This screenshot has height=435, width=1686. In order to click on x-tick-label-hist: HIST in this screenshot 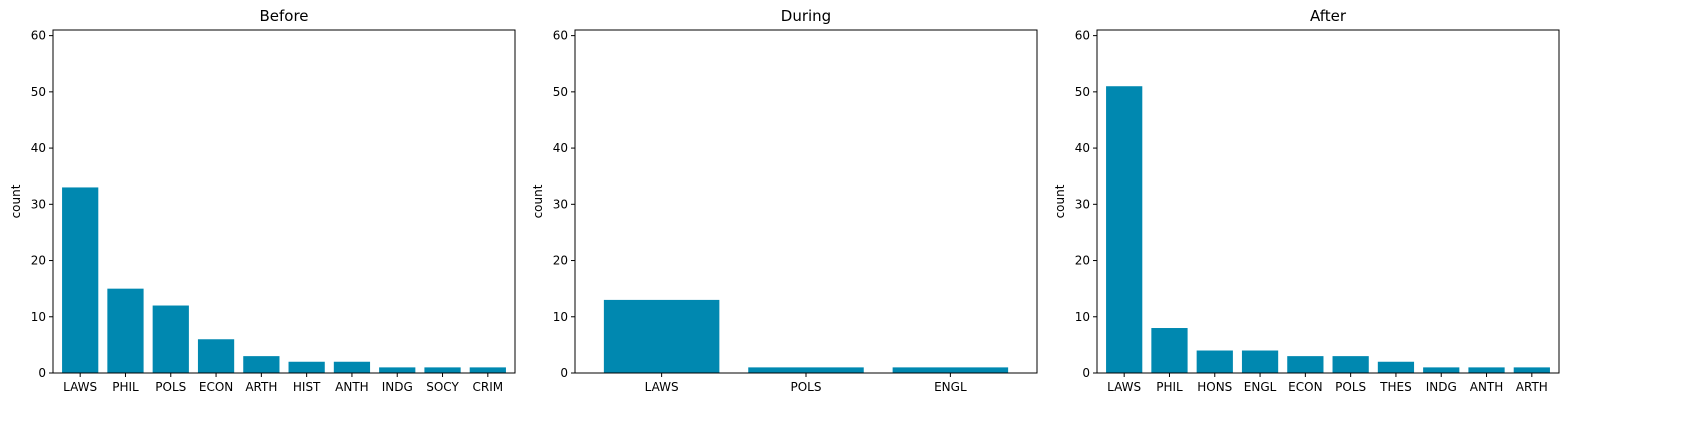, I will do `click(307, 387)`.